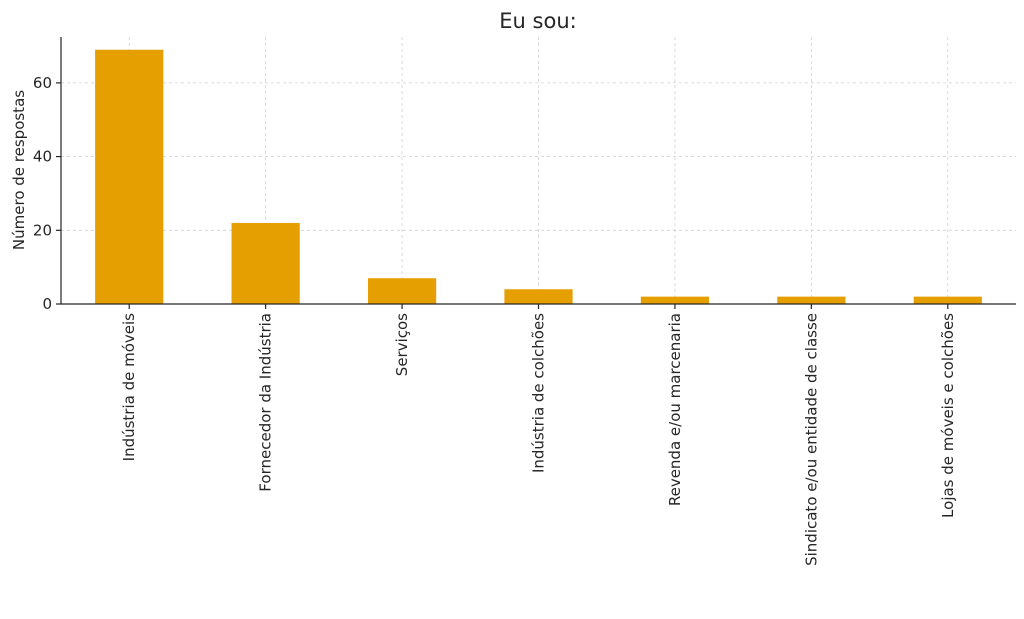 Image resolution: width=1024 pixels, height=619 pixels. I want to click on x-tick-label: Indústria de colchões, so click(539, 393).